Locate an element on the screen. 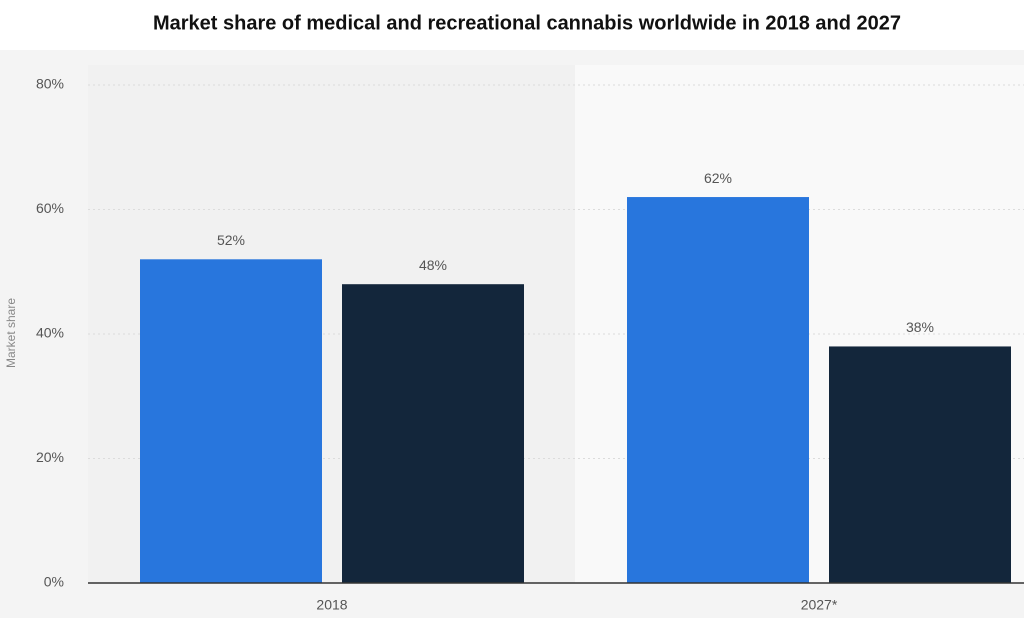  y-tick-label: 80% is located at coordinates (50, 84).